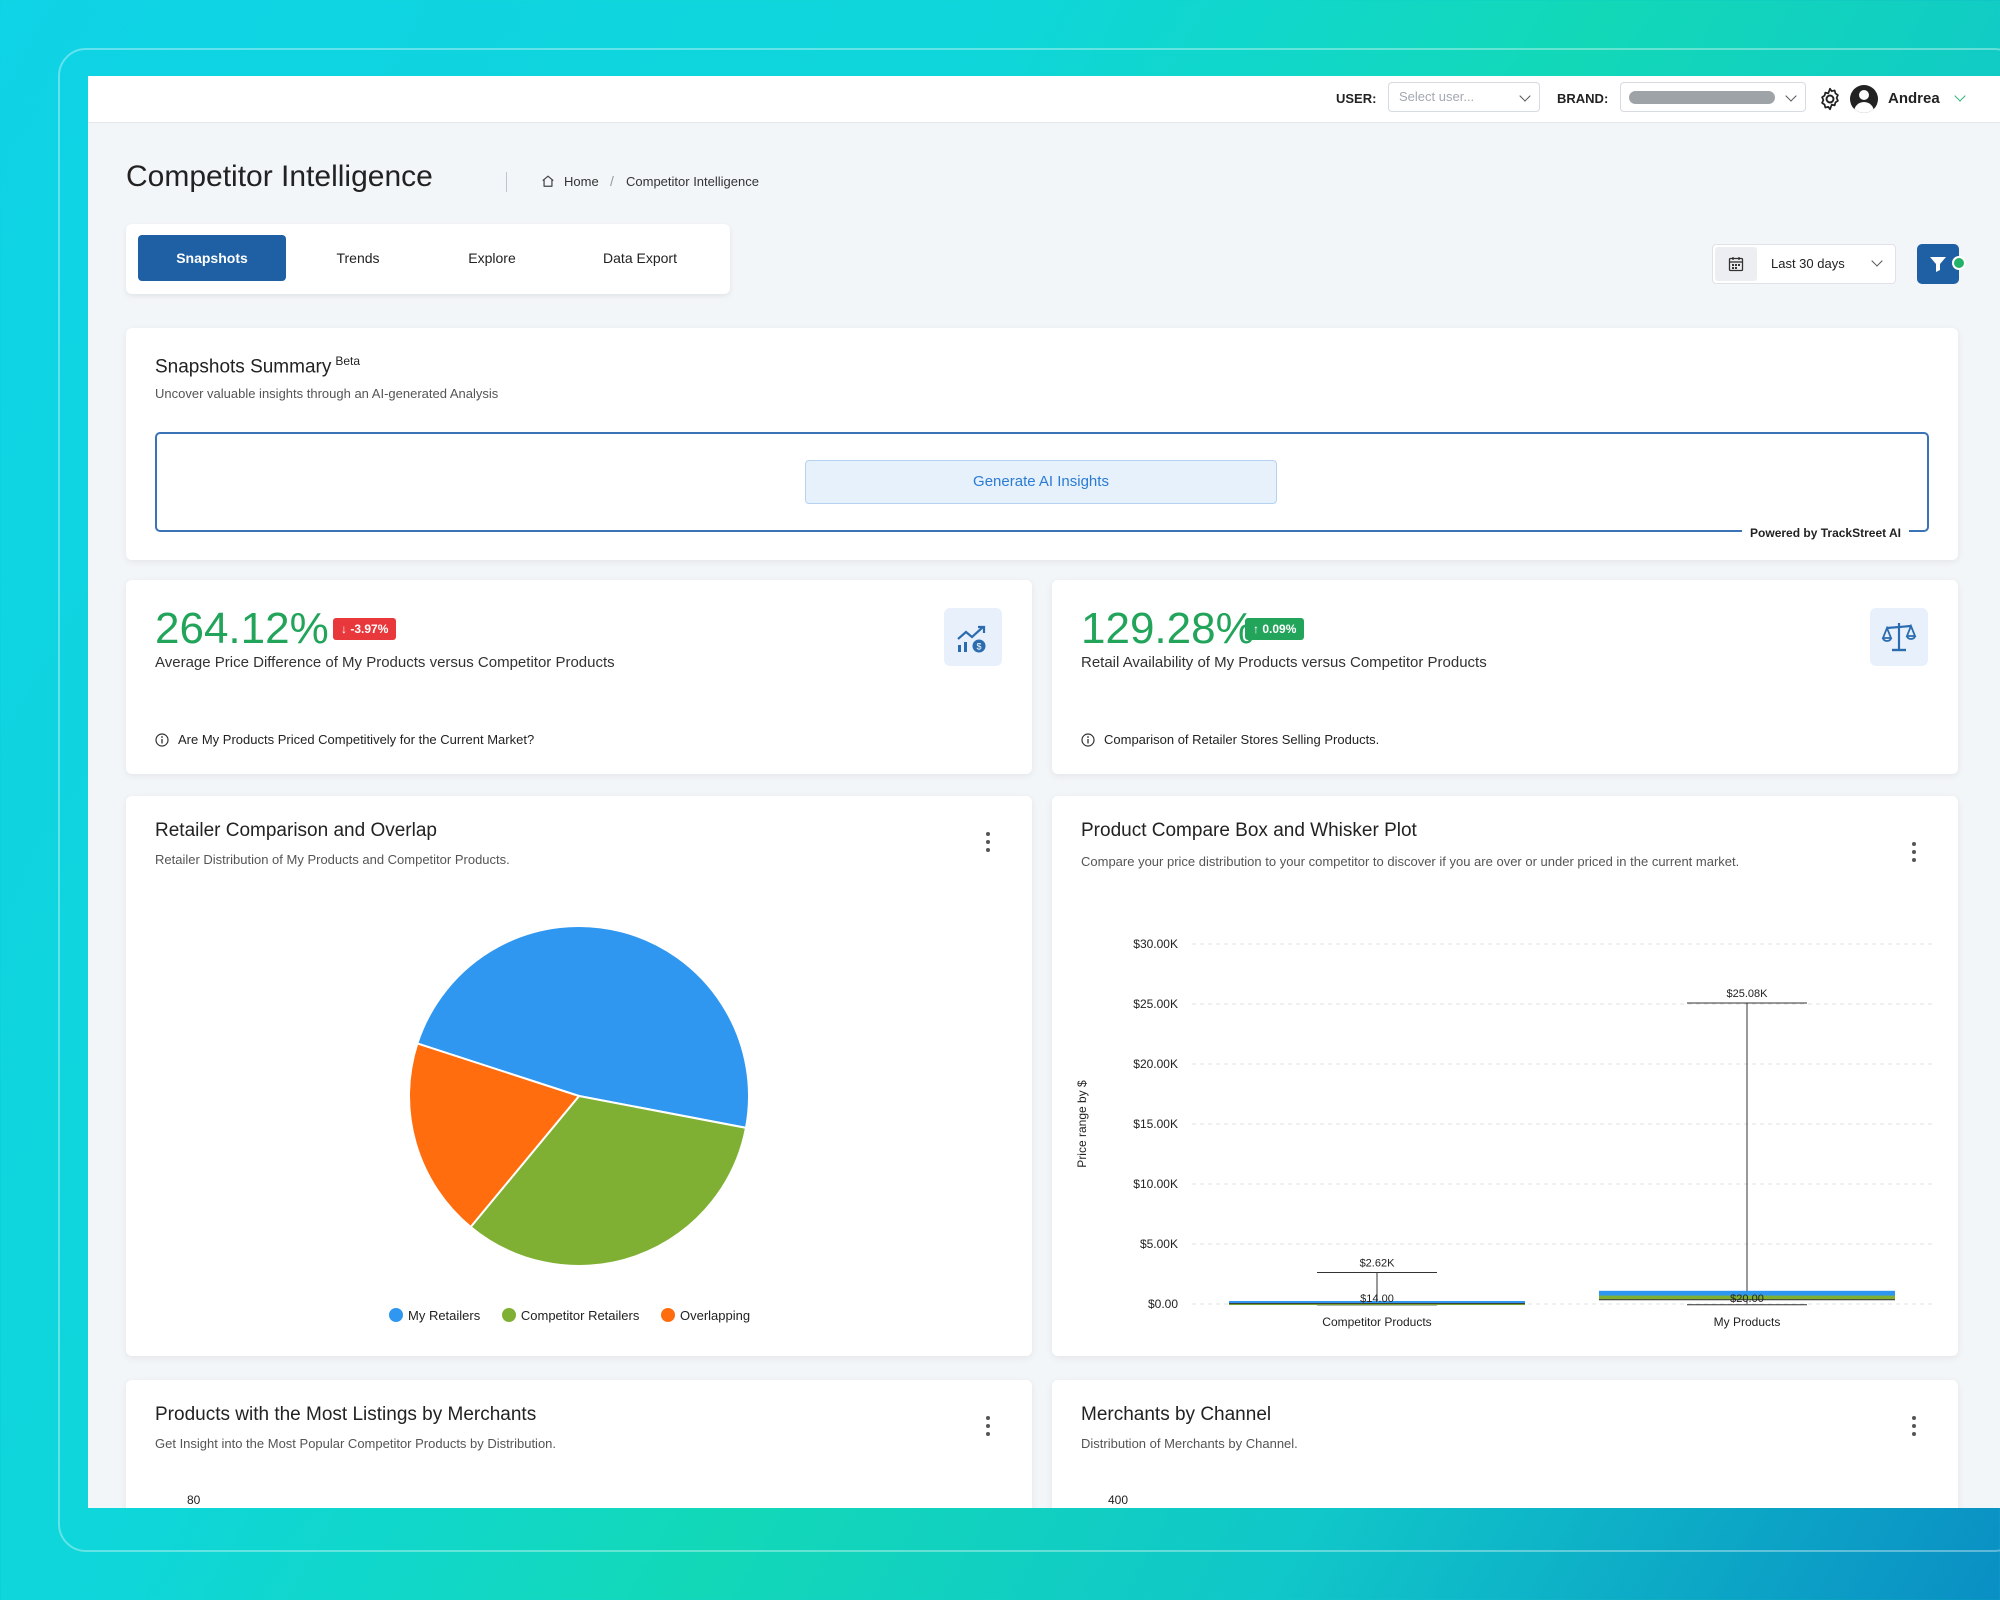 Image resolution: width=2000 pixels, height=1600 pixels. What do you see at coordinates (1914, 98) in the screenshot?
I see `user-name: Andrea` at bounding box center [1914, 98].